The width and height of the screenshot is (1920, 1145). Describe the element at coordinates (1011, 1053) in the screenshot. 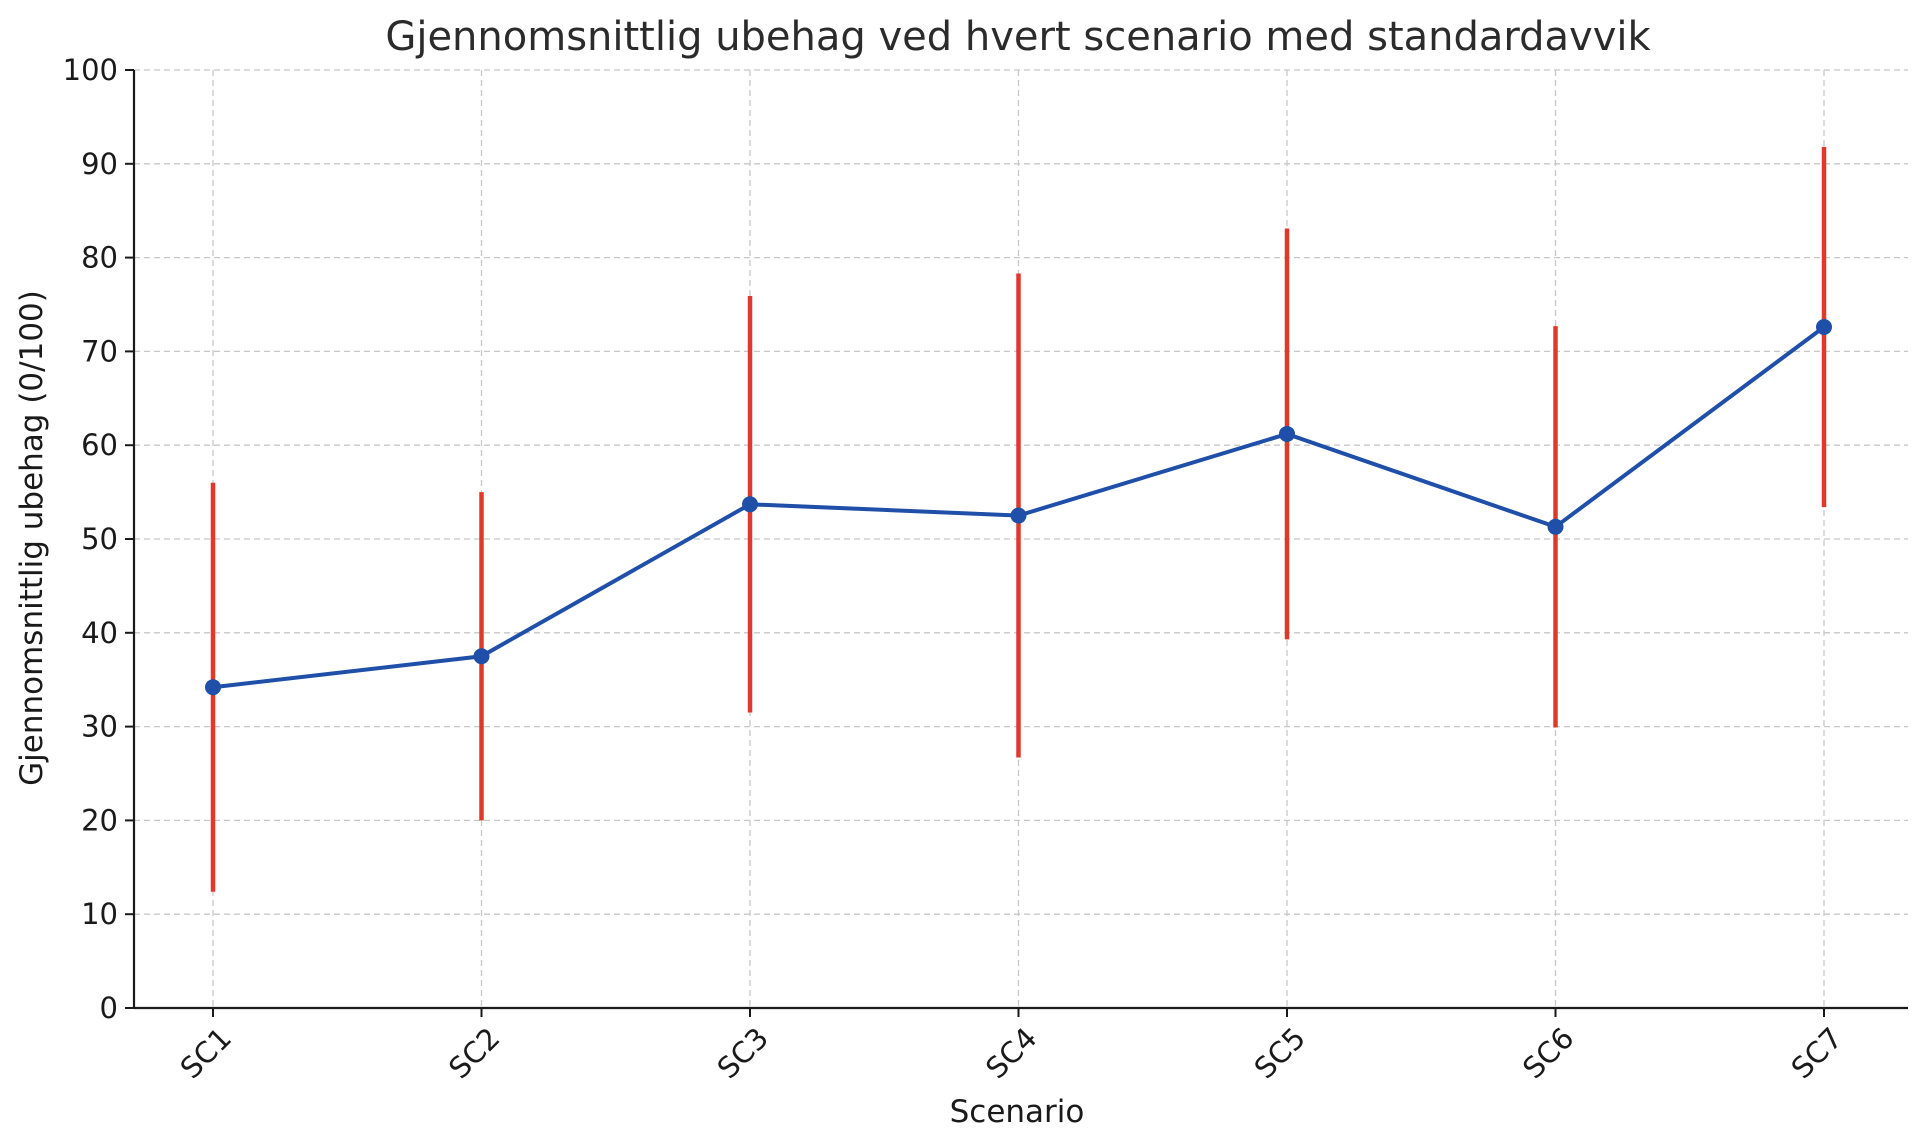

I see `x-tick-label: SC4` at that location.